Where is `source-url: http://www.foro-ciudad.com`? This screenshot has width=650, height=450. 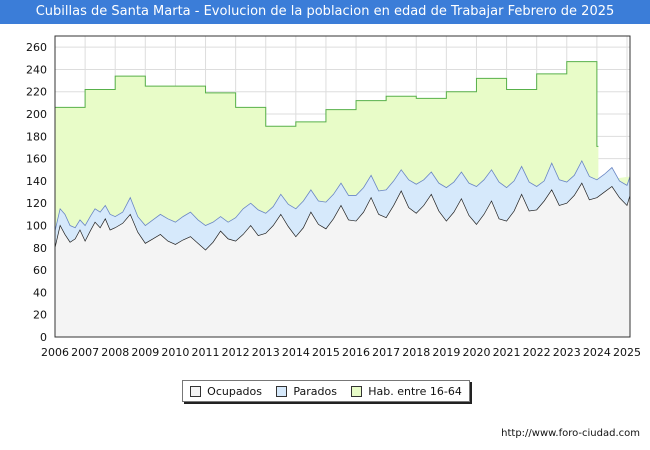
source-url: http://www.foro-ciudad.com is located at coordinates (570, 433).